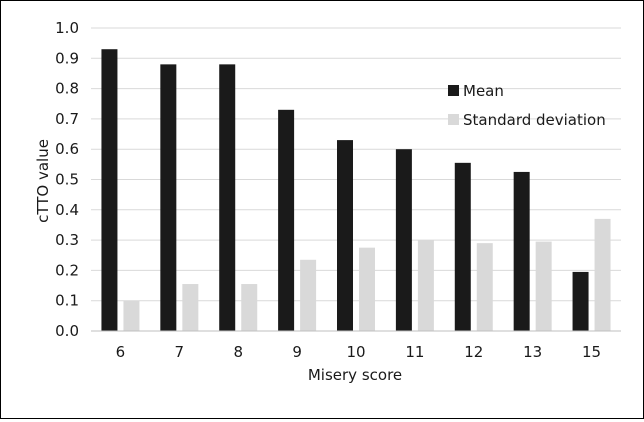 The image size is (644, 422). Describe the element at coordinates (67, 270) in the screenshot. I see `y-tick-label: 0.2` at that location.